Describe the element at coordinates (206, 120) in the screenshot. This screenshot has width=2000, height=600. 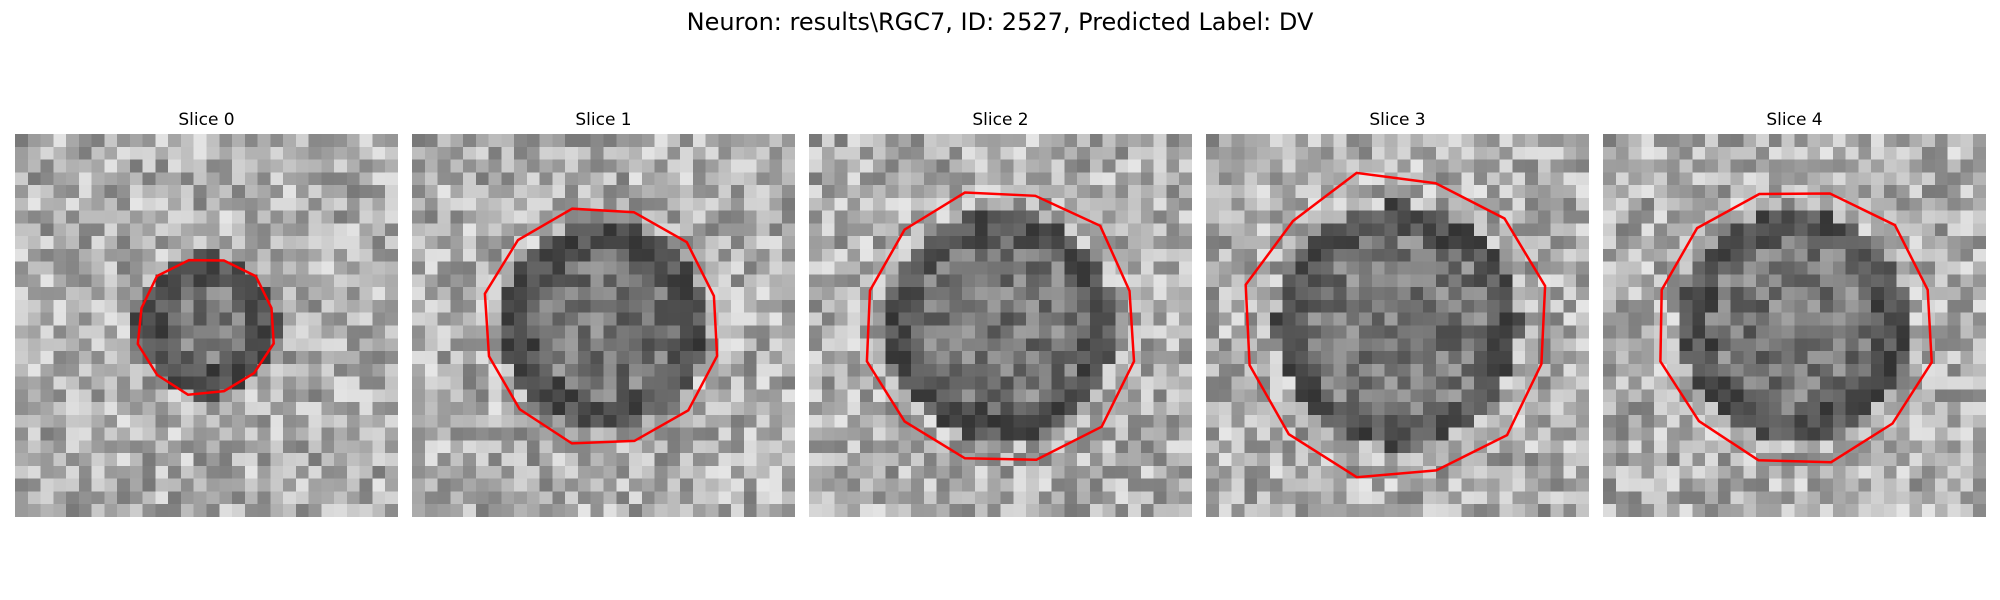
I see `slice-title-0: Slice 0` at that location.